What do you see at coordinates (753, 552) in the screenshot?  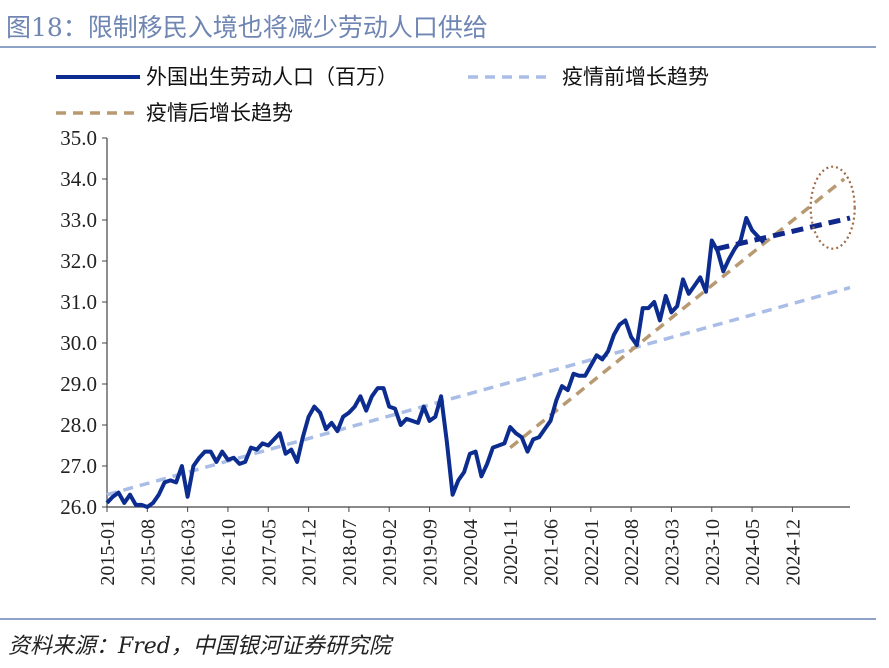 I see `x-tick-label: 2024-05` at bounding box center [753, 552].